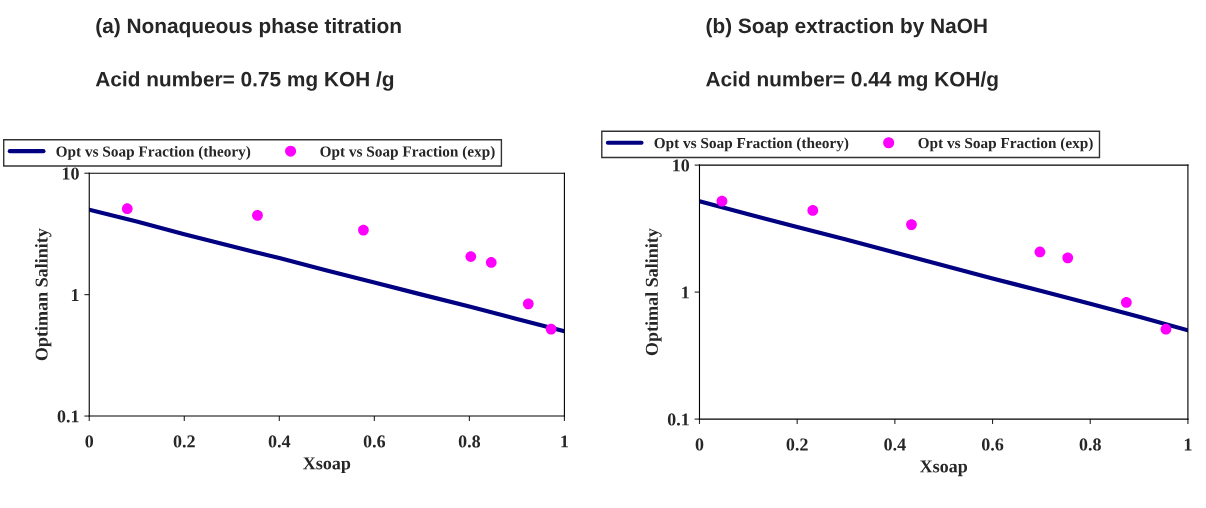 The height and width of the screenshot is (508, 1206). I want to click on chart-subtitle: Acid number= 0.75 mg KOH /g, so click(244, 81).